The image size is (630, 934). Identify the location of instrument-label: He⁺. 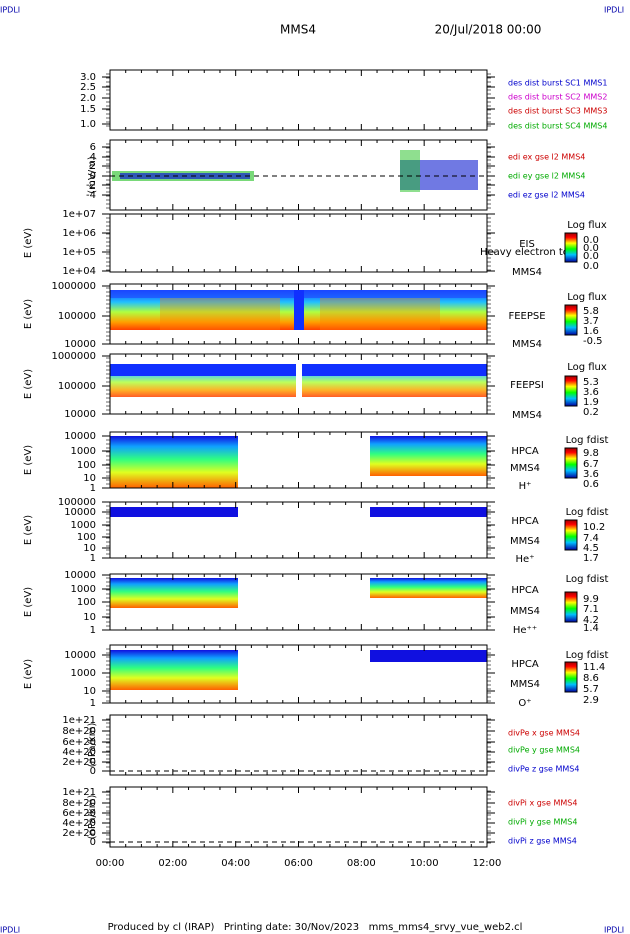
(525, 559).